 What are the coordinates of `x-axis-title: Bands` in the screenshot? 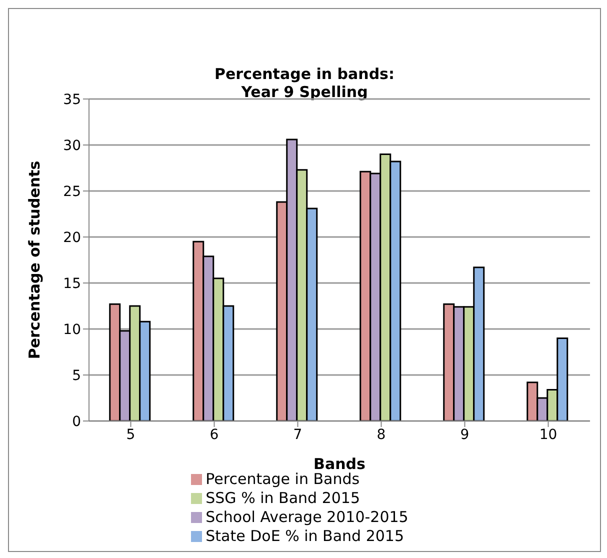 It's located at (340, 464).